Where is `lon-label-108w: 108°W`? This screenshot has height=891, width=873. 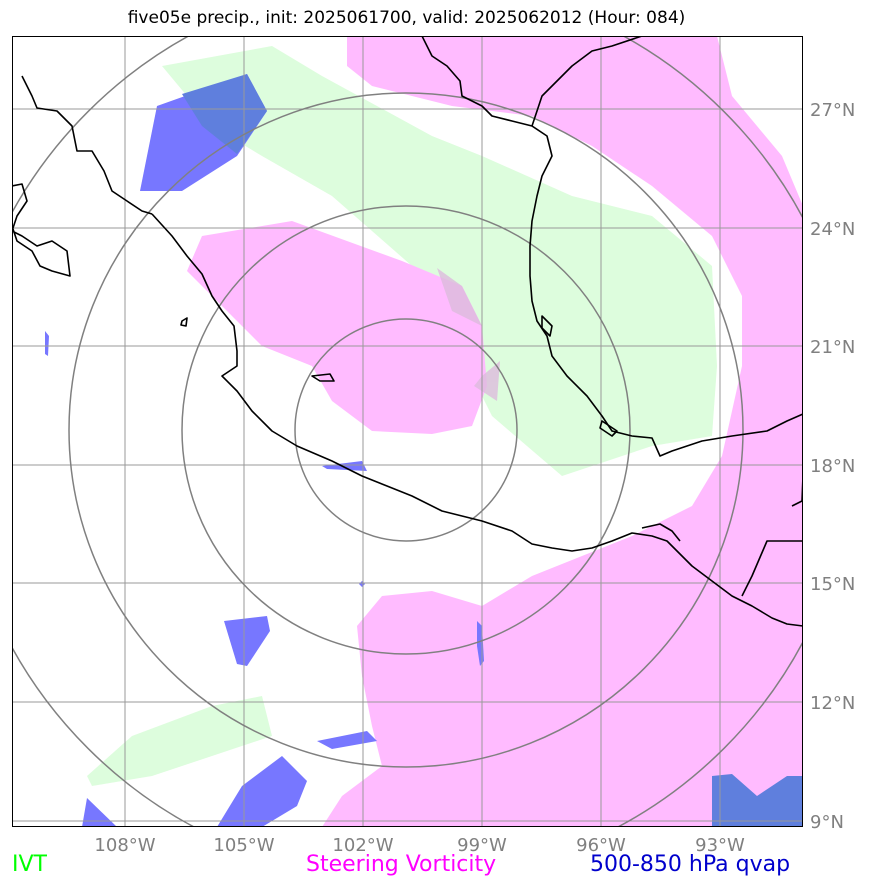
lon-label-108w: 108°W is located at coordinates (124, 845).